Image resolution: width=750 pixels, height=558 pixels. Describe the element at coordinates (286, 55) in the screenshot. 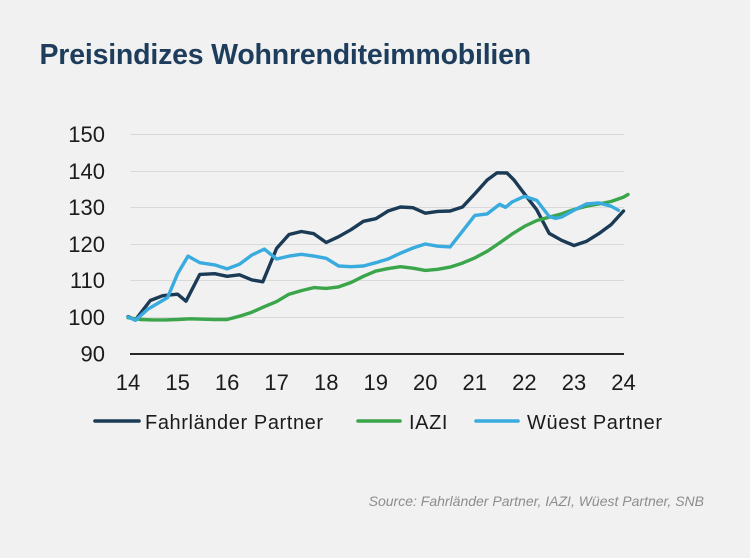

I see `svg-text:Preisindizes Wohnrenditeimmobi: Preisindizes Wohnrenditeimmobilien` at that location.